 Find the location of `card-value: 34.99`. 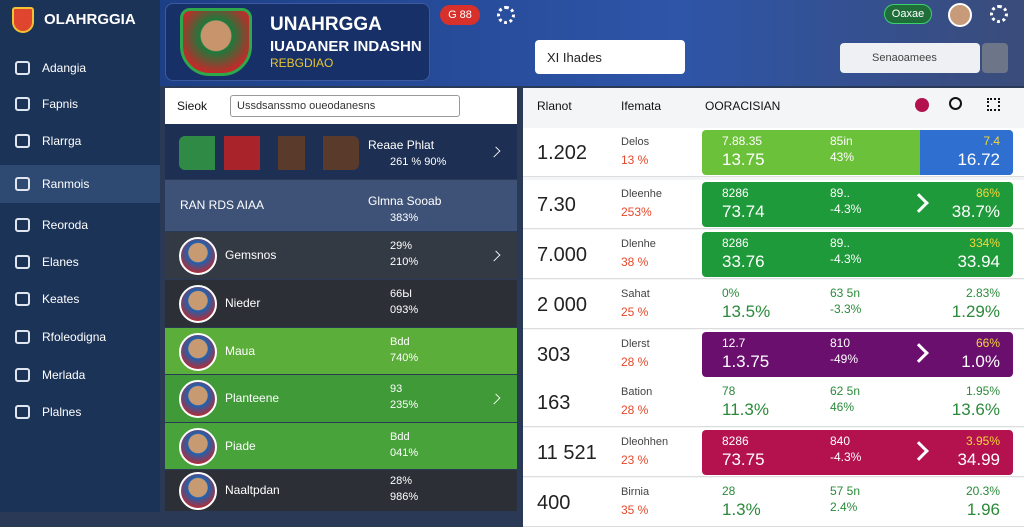

card-value: 34.99 is located at coordinates (978, 459).